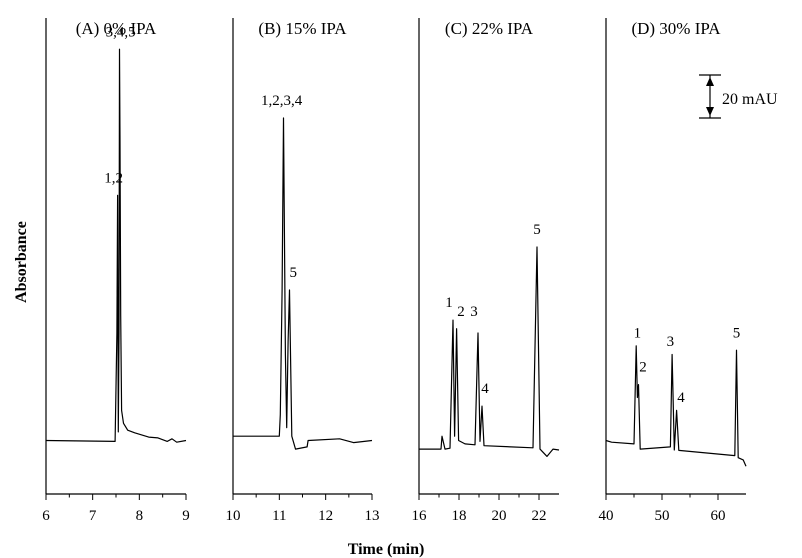  Describe the element at coordinates (718, 516) in the screenshot. I see `x-tick-label: 60` at that location.